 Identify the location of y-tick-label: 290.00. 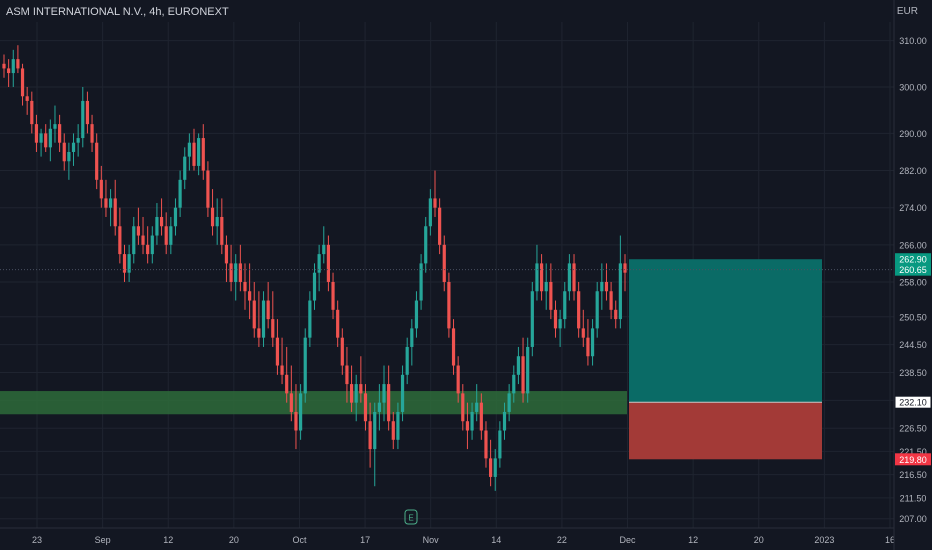
(913, 134).